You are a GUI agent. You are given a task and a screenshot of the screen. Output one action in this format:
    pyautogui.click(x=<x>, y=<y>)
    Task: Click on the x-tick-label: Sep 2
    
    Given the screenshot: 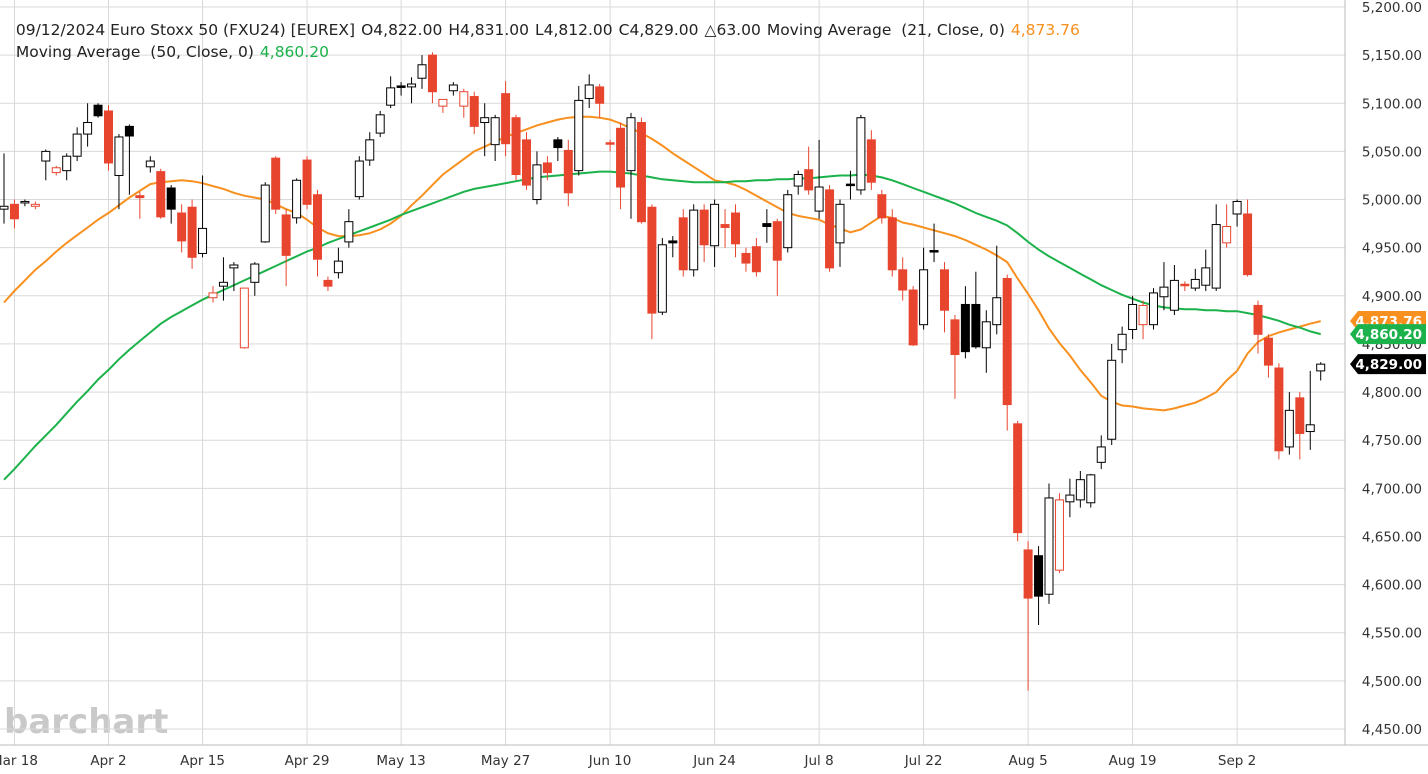 What is the action you would take?
    pyautogui.click(x=1237, y=761)
    